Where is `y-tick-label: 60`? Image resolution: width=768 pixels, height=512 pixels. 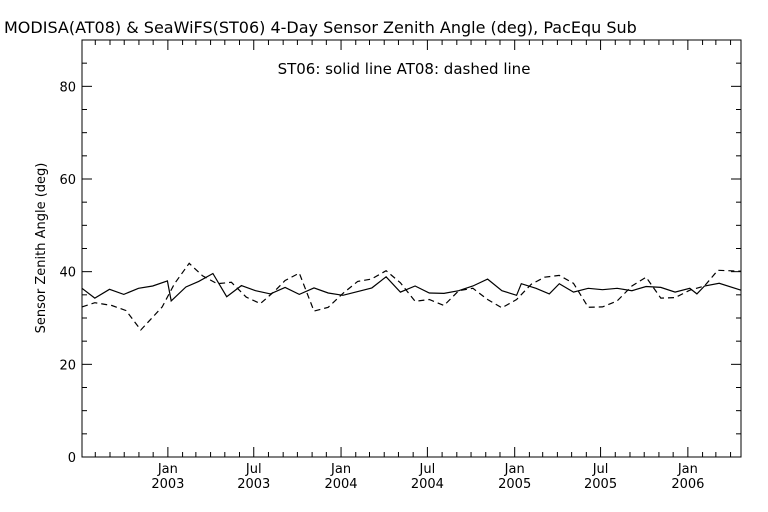 y-tick-label: 60 is located at coordinates (67, 180).